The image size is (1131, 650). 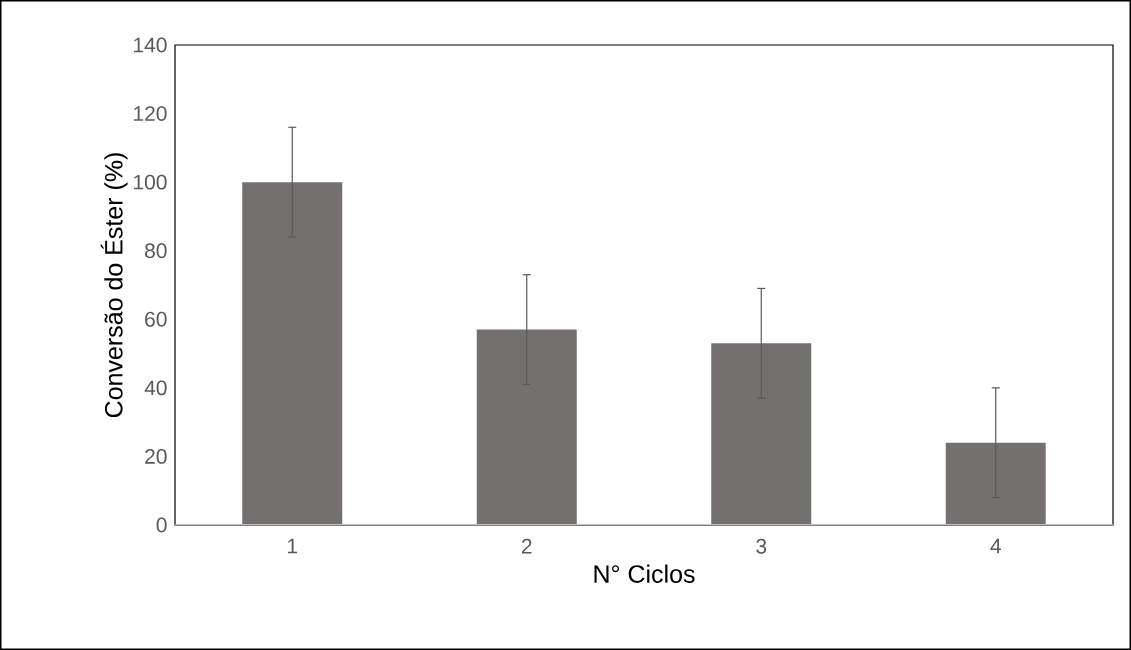 What do you see at coordinates (161, 525) in the screenshot?
I see `y-tick-label: 0` at bounding box center [161, 525].